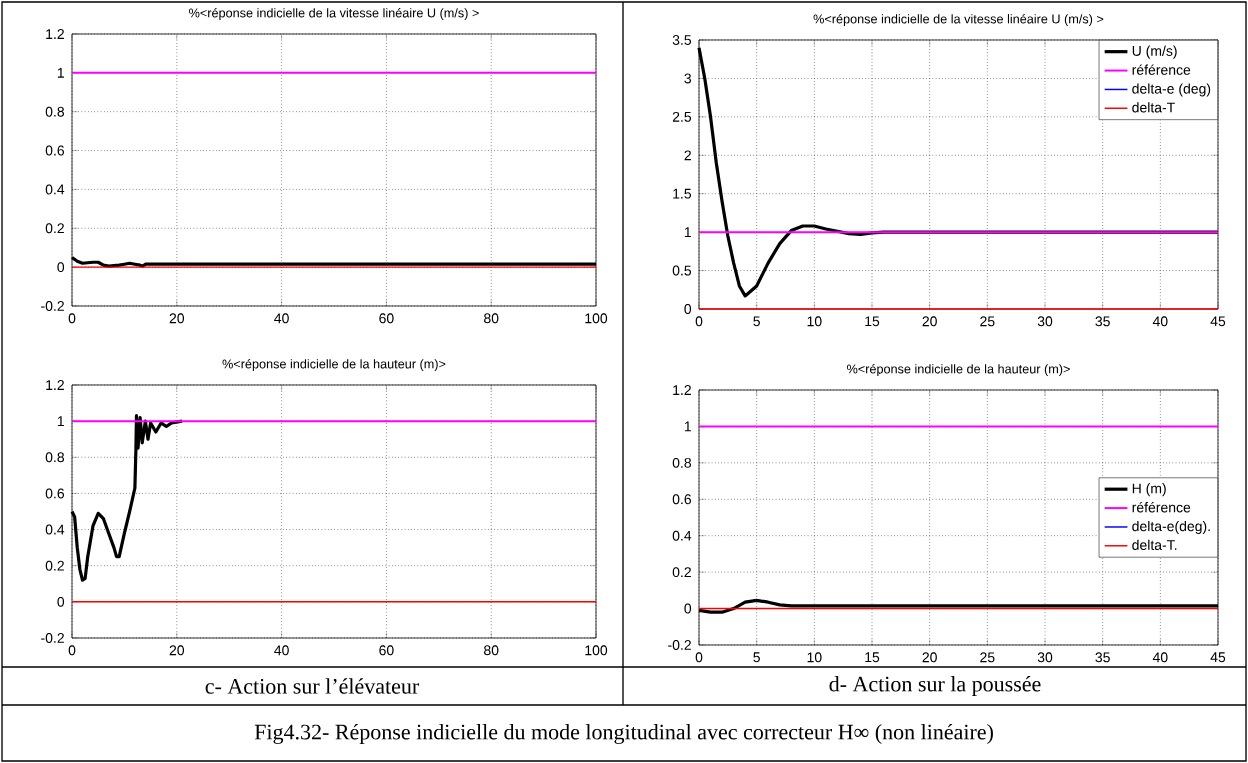 This screenshot has width=1248, height=763. What do you see at coordinates (1171, 527) in the screenshot?
I see `legend-label: delta-e(deg).` at bounding box center [1171, 527].